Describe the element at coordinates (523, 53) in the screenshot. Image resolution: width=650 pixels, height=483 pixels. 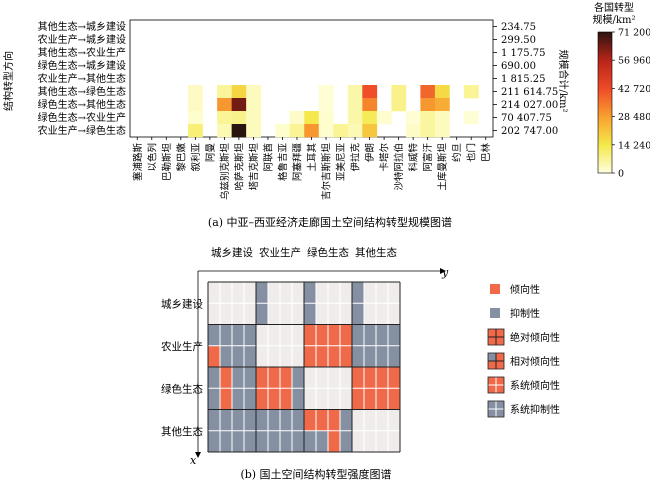
I see `row-total: 1 175.75` at that location.